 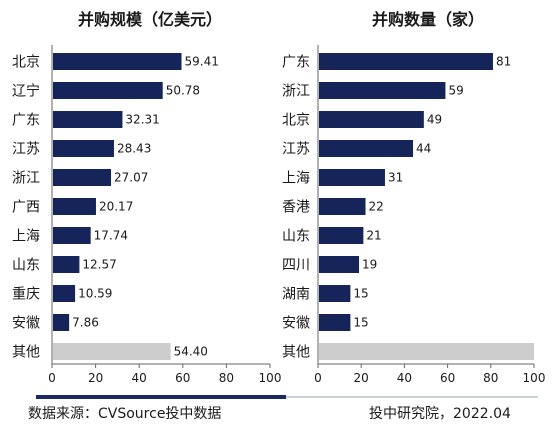 I want to click on left-value-label: 10.59, so click(x=95, y=294).